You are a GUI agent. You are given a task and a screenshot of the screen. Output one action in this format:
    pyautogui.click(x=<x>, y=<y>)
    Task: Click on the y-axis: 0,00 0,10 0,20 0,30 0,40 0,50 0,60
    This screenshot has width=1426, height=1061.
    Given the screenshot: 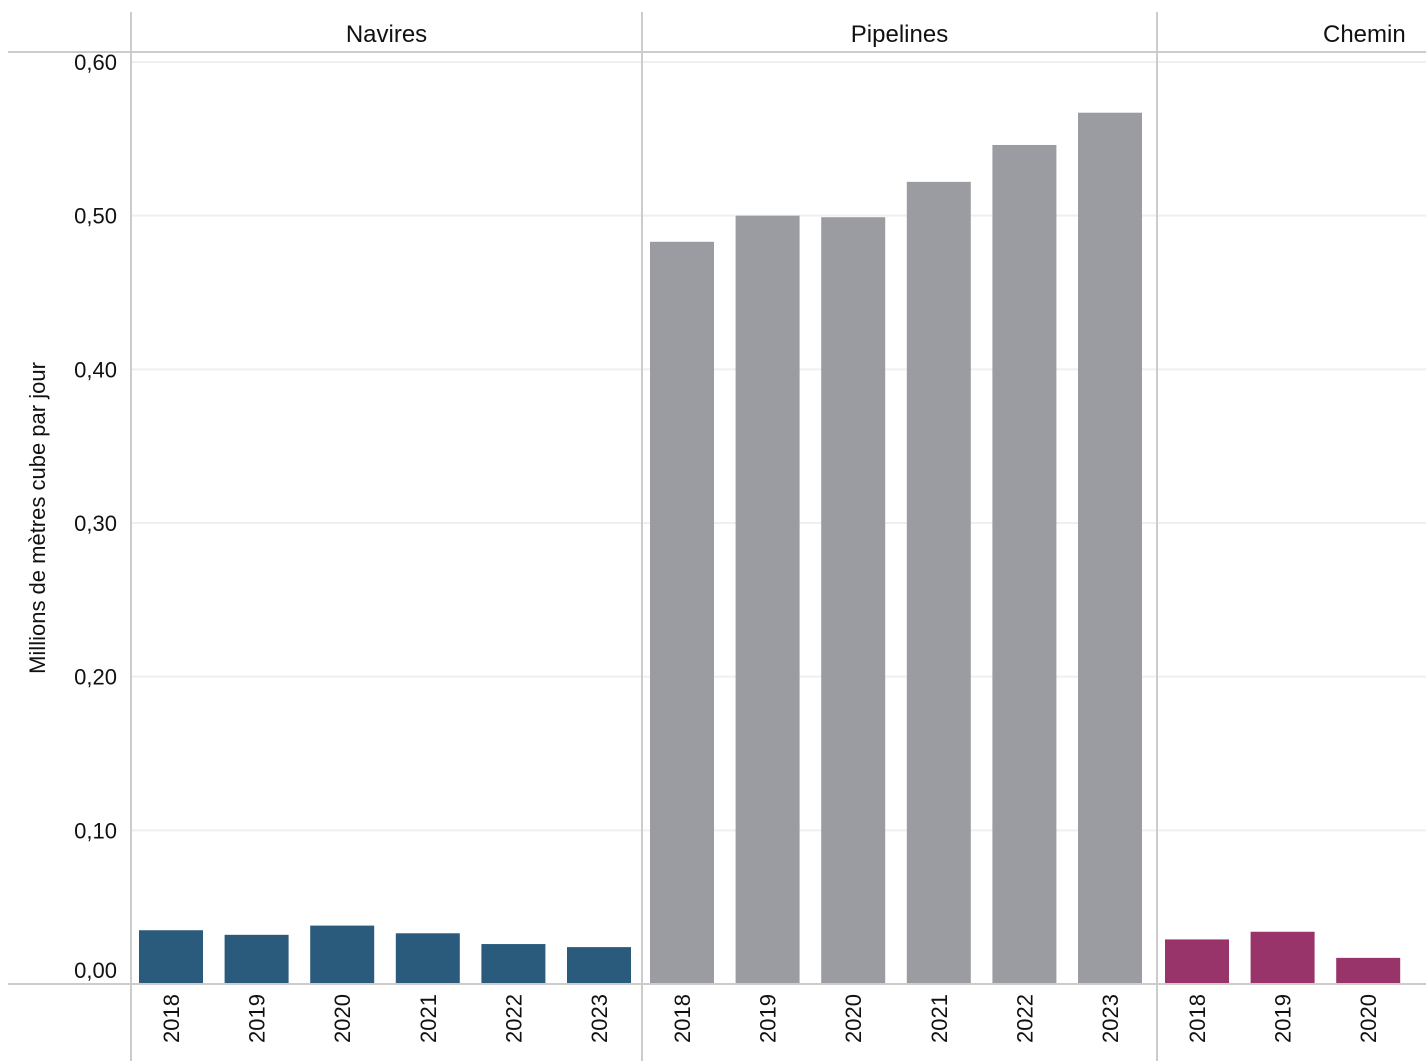 What is the action you would take?
    pyautogui.click(x=95, y=516)
    